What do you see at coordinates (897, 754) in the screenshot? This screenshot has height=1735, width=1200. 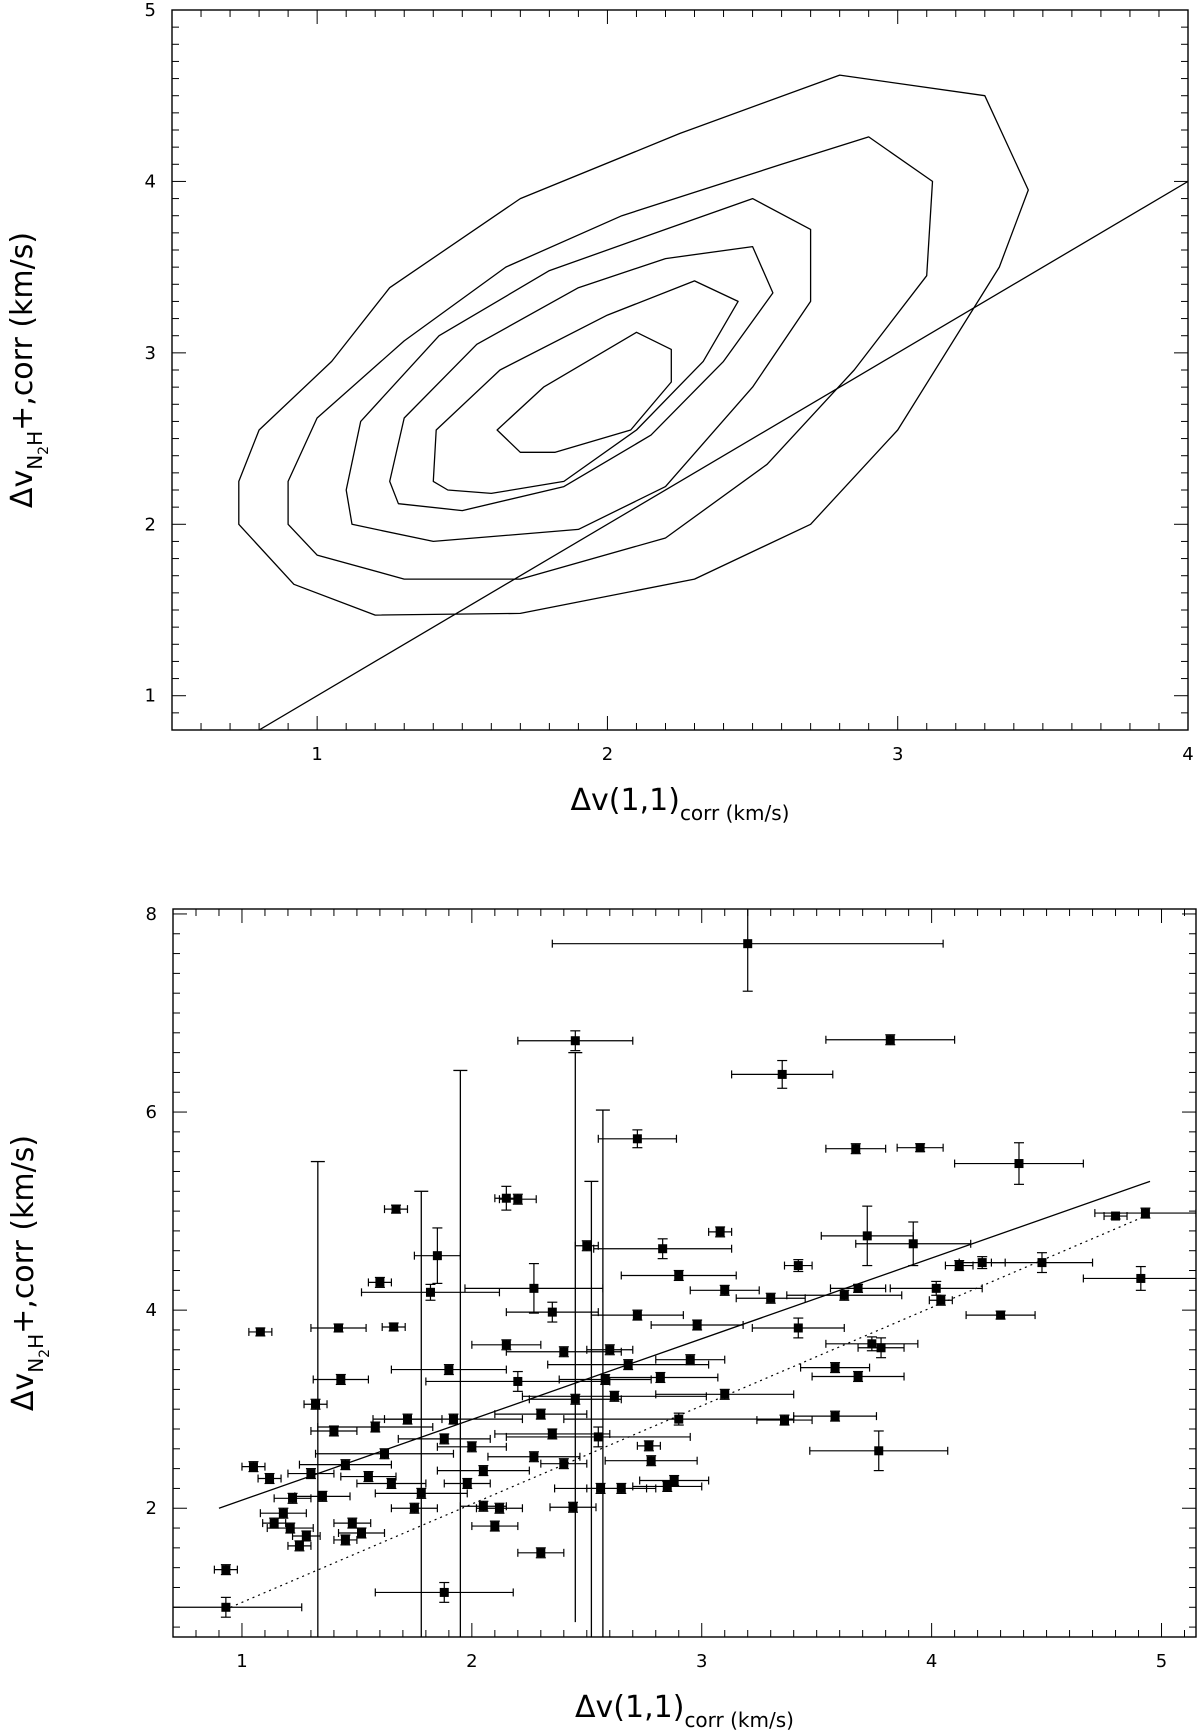 I see `top-x-tick-label: 3` at bounding box center [897, 754].